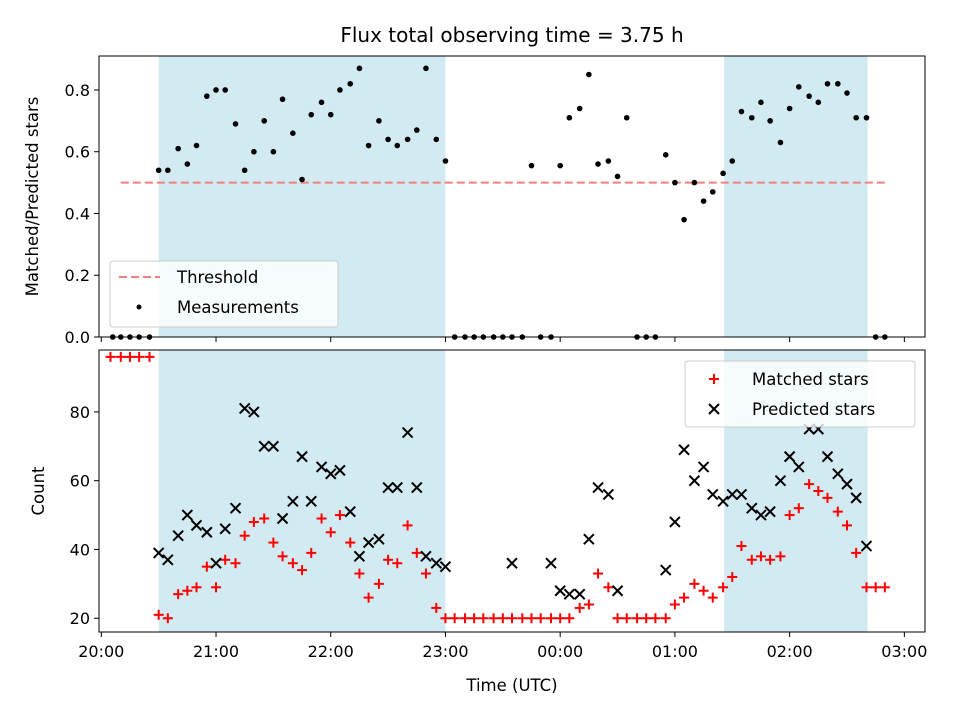 The image size is (960, 720). I want to click on bottom-y-tick-label: 80, so click(80, 412).